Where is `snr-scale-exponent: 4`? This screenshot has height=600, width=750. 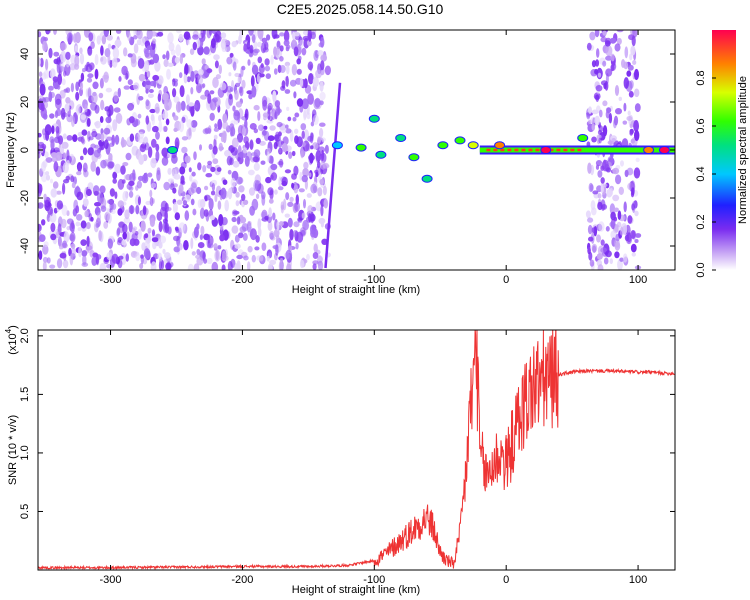
snr-scale-exponent: 4 is located at coordinates (8, 330).